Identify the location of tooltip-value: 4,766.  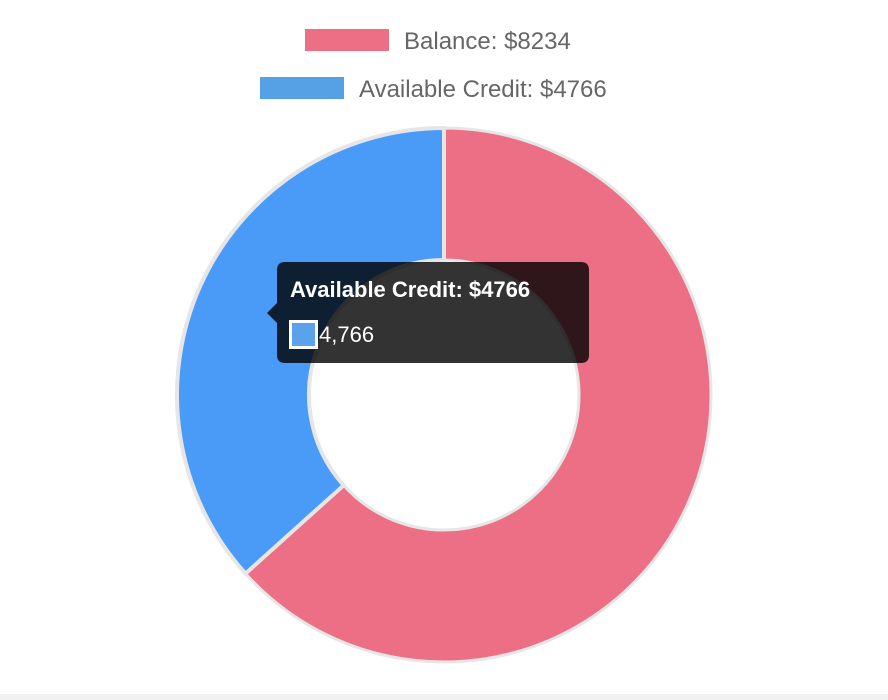
(346, 334).